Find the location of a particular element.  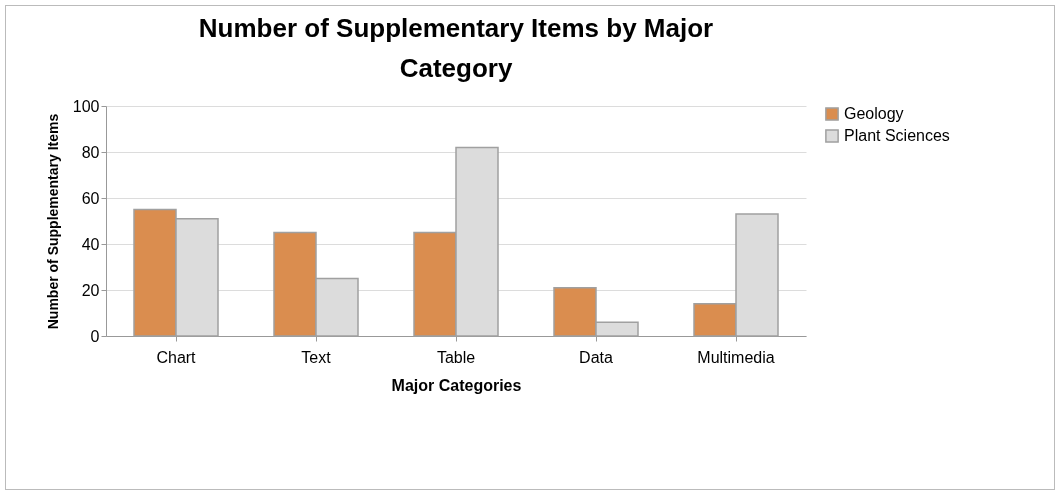

chart-title: Number of Supplementary Items by Major Category is located at coordinates (456, 48).